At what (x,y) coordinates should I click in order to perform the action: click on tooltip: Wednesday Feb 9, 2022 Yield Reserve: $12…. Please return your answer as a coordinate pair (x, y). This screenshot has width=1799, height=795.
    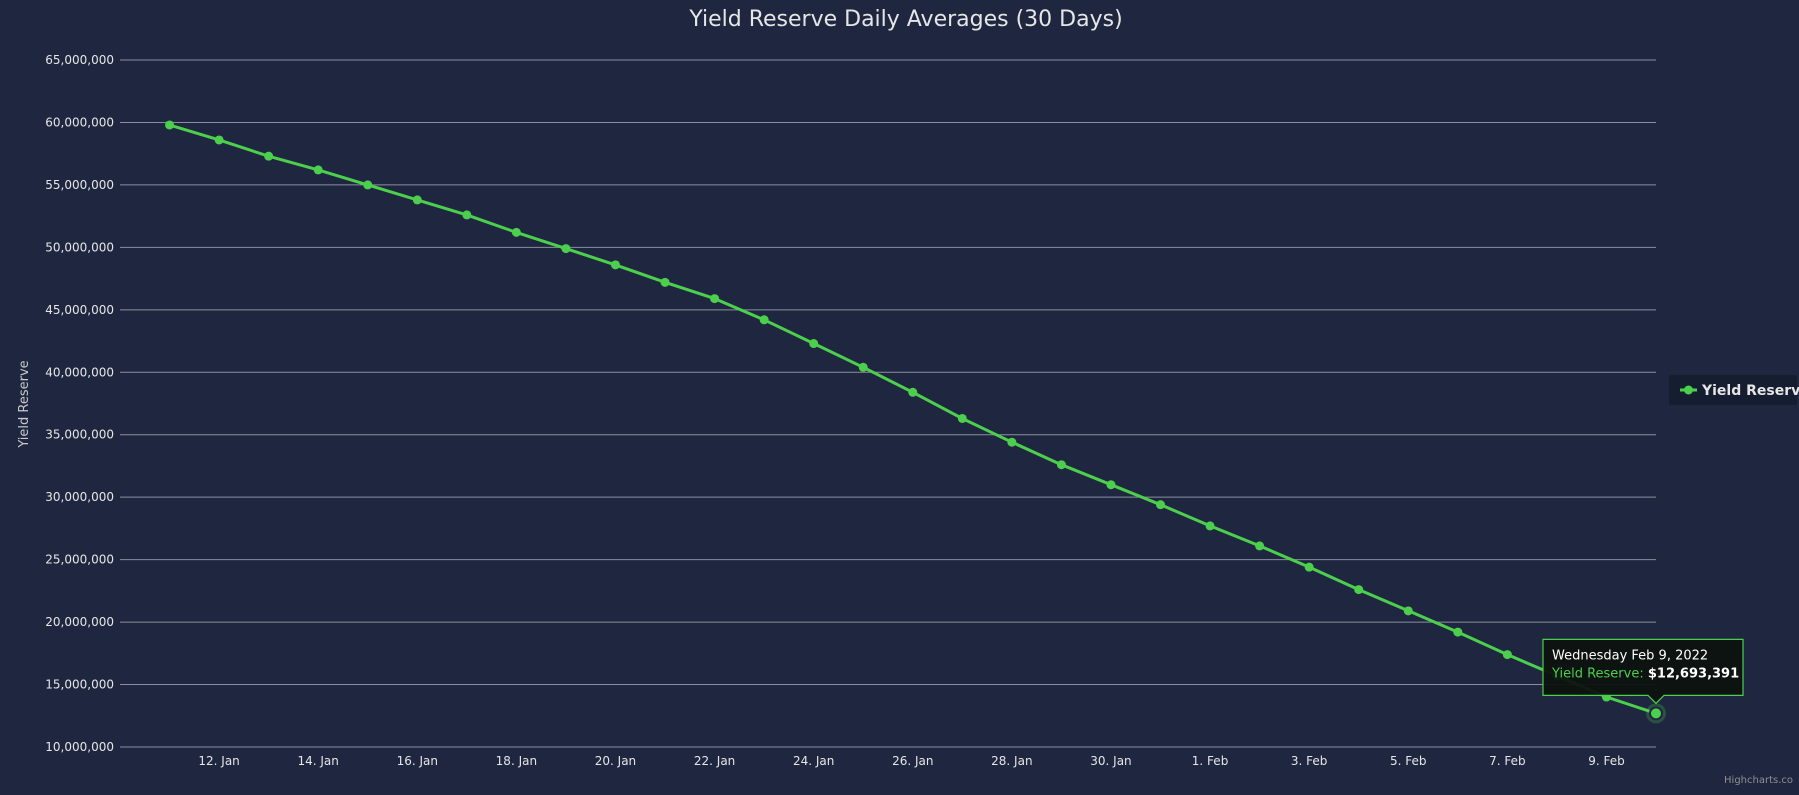
    Looking at the image, I should click on (1643, 671).